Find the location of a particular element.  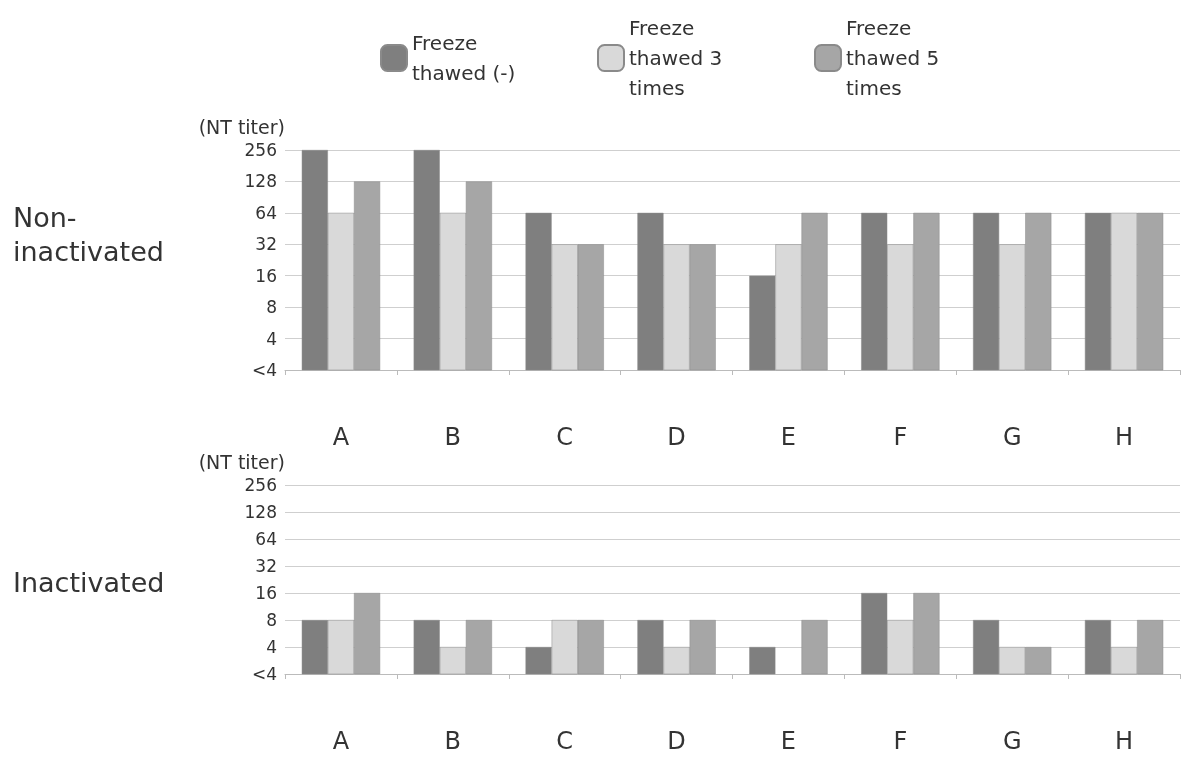

legend-label: Freeze thawed 5 times is located at coordinates (896, 58).